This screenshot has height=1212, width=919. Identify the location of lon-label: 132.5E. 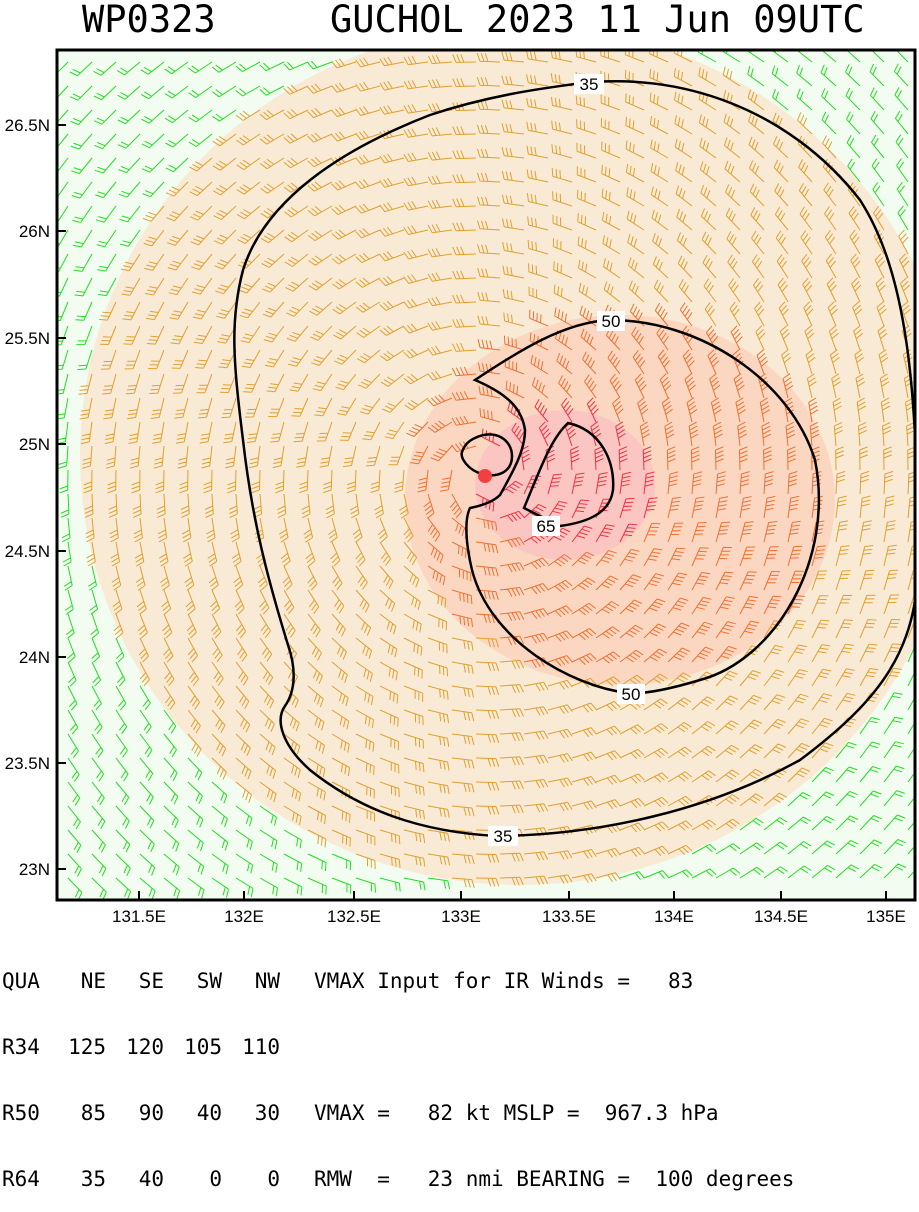
(354, 916).